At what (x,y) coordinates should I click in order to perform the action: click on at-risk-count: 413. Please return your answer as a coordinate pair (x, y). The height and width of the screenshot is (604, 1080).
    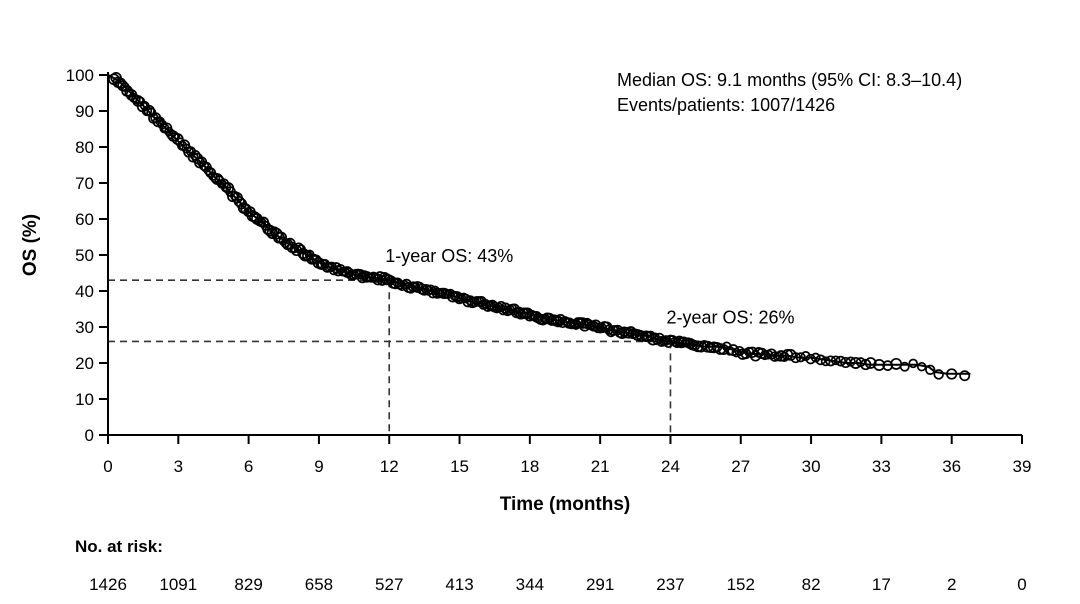
    Looking at the image, I should click on (459, 584).